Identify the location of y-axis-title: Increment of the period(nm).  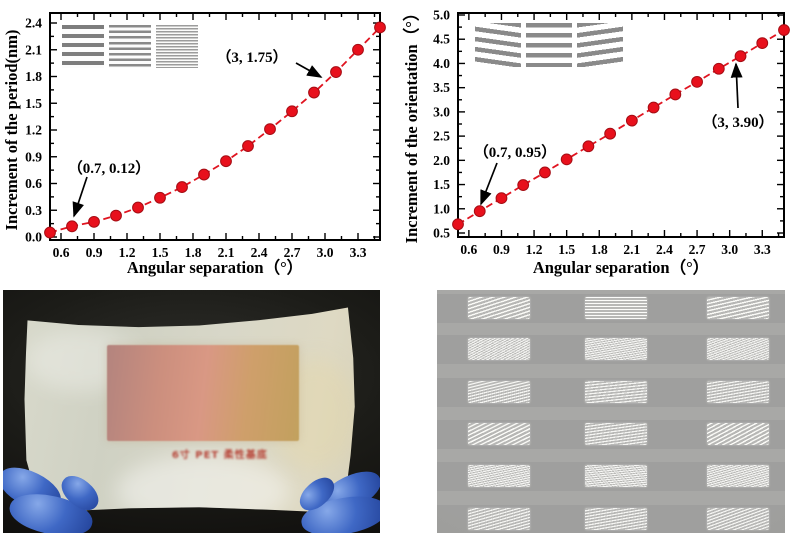
(11, 130).